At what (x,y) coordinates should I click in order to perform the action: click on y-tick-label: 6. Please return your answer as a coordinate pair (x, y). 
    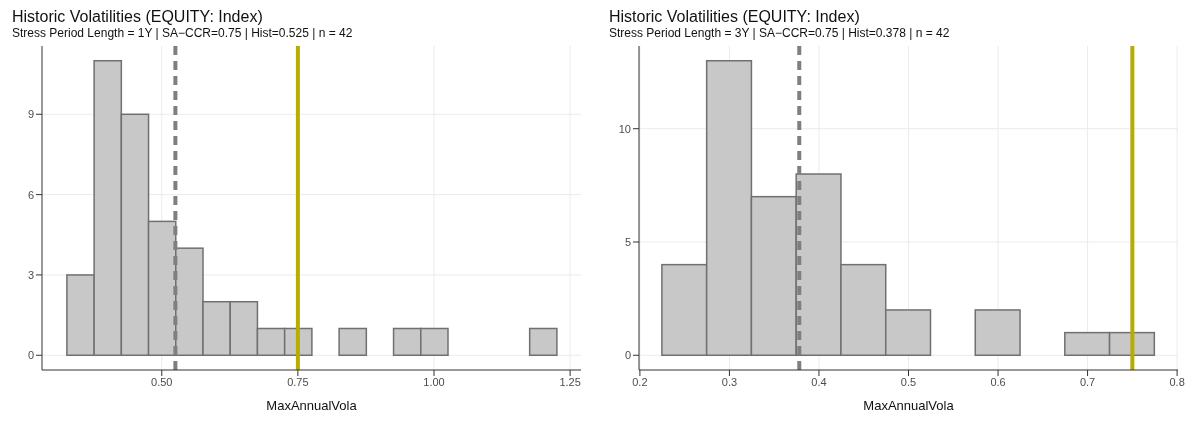
    Looking at the image, I should click on (30, 194).